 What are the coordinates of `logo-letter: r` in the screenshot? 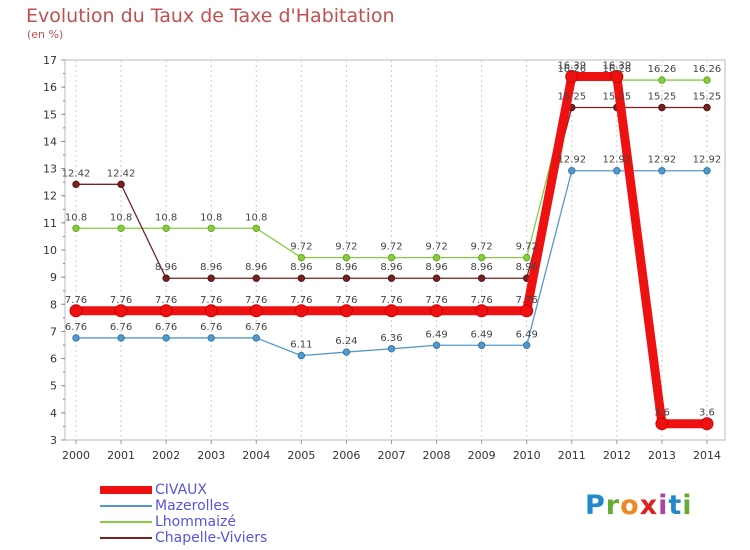 It's located at (613, 505).